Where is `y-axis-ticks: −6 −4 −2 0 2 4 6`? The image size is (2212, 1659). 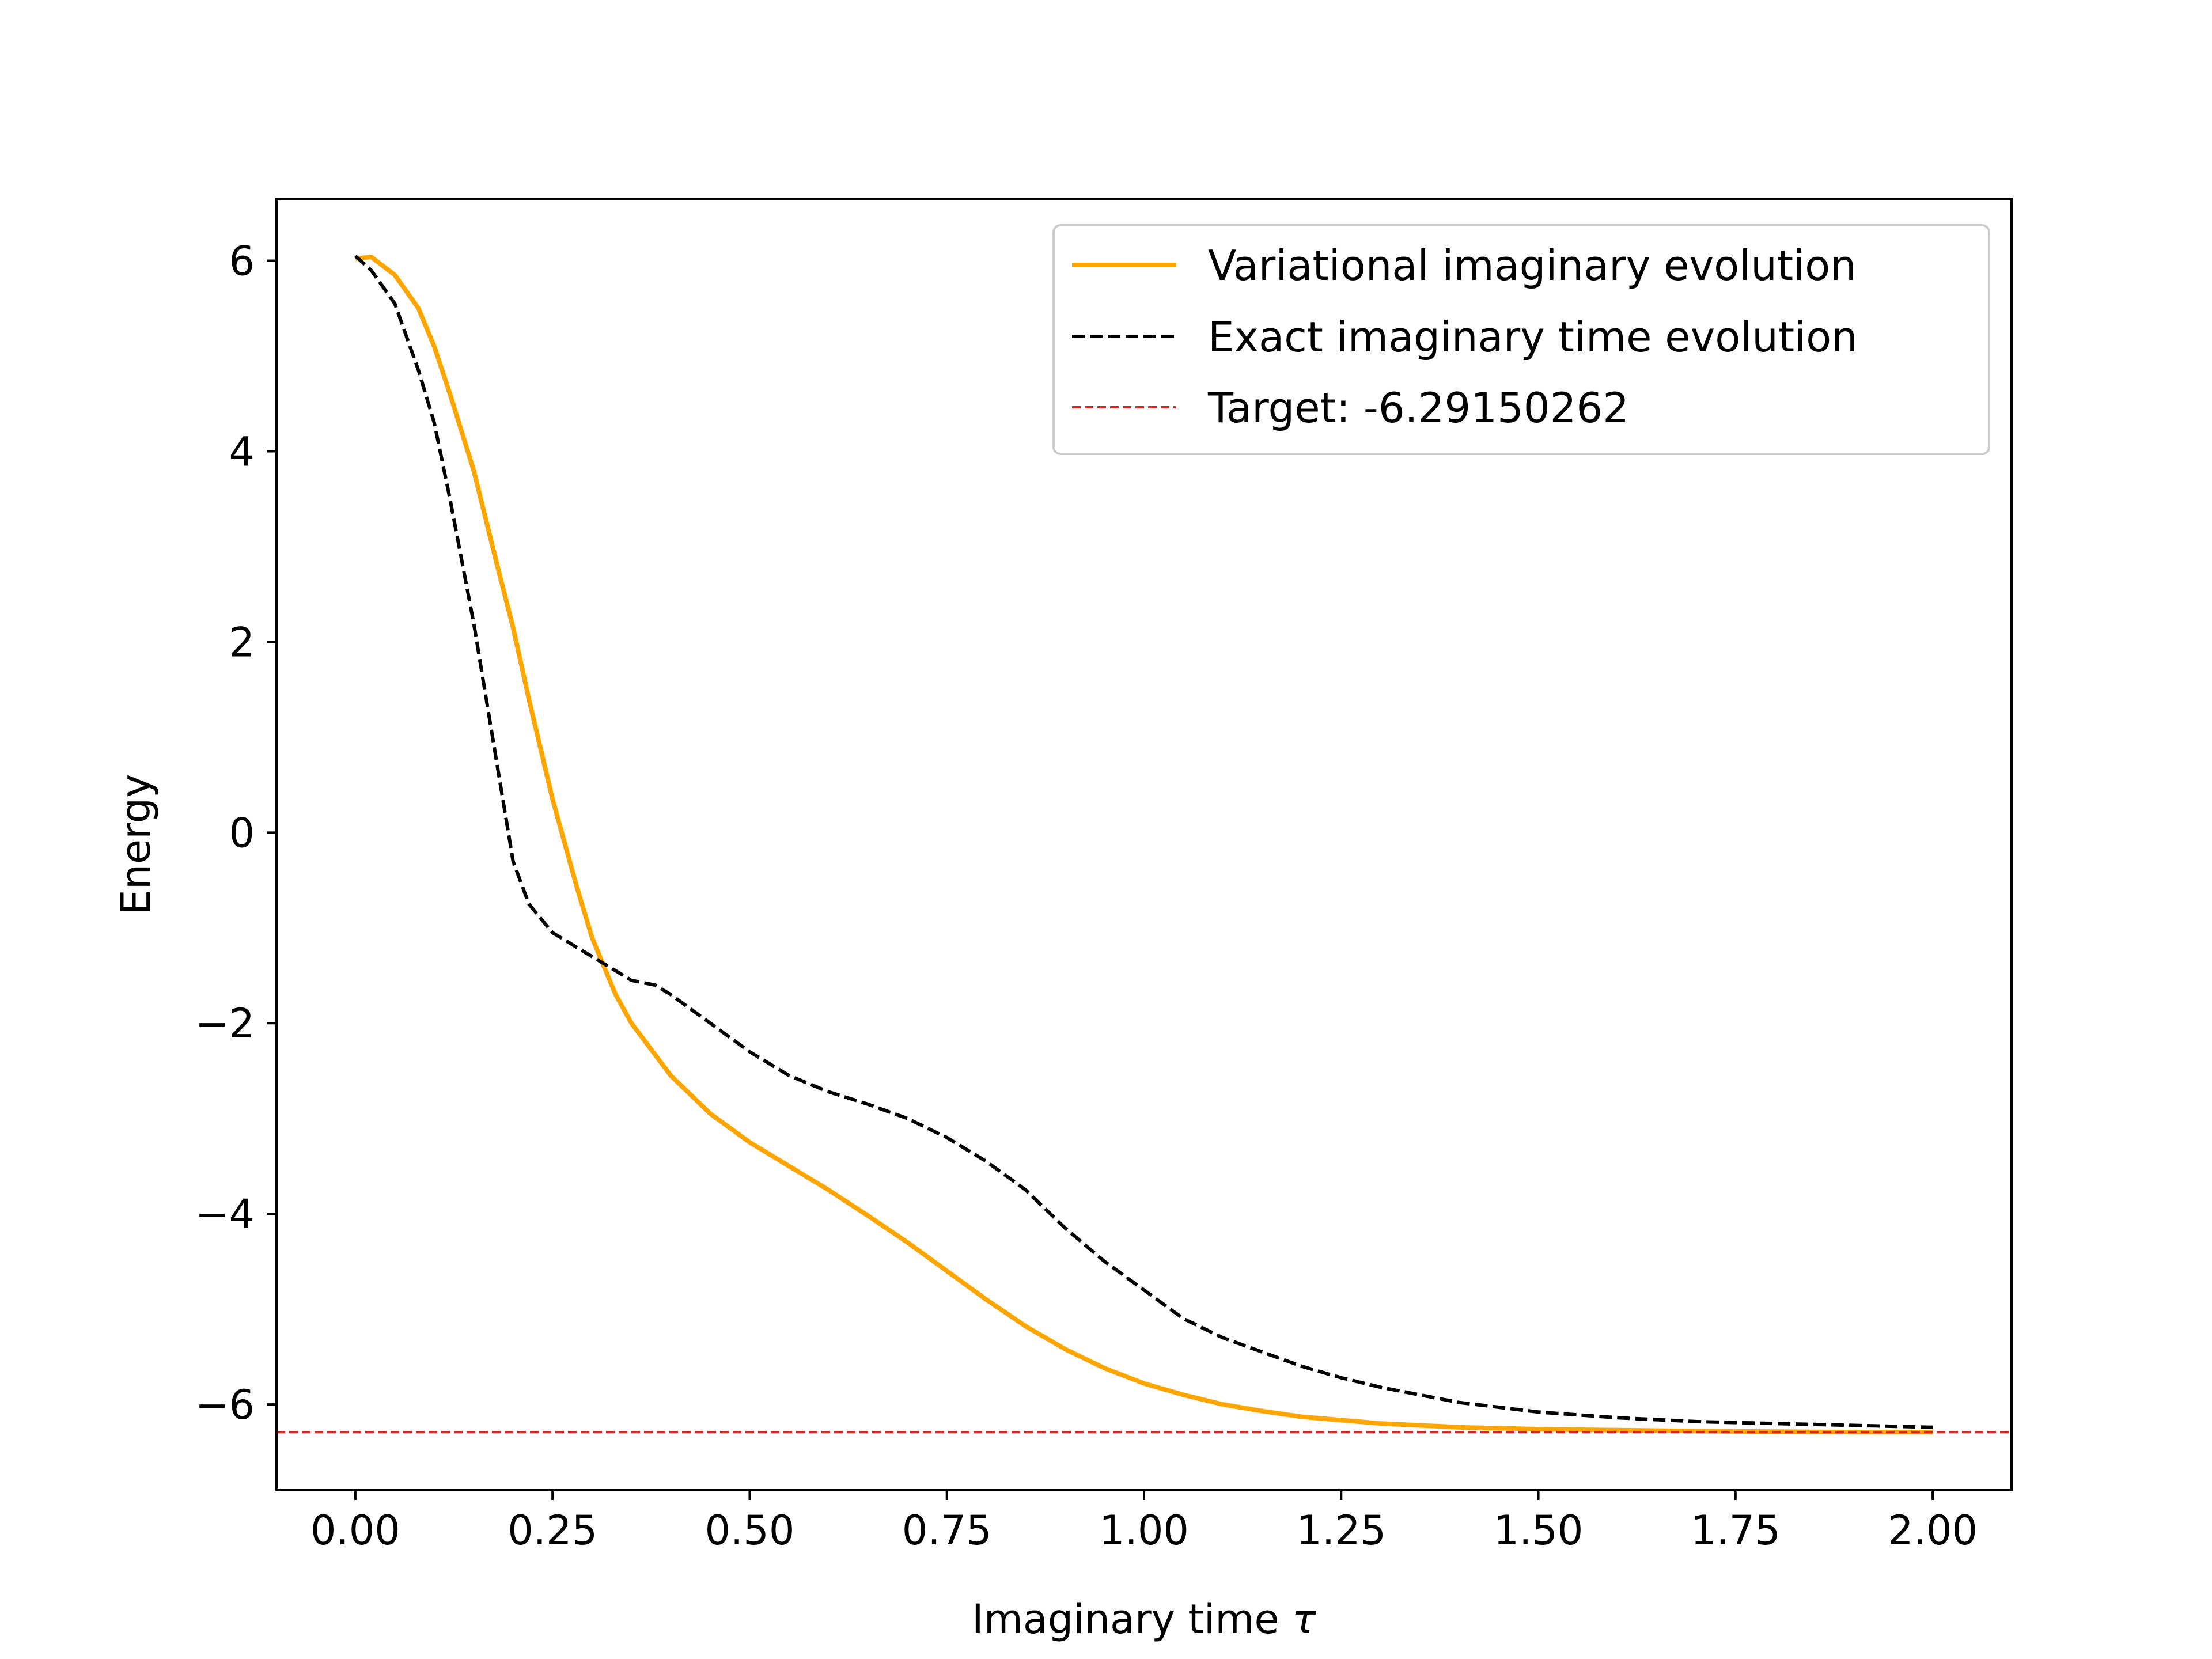
y-axis-ticks: −6 −4 −2 0 2 4 6 is located at coordinates (235, 833).